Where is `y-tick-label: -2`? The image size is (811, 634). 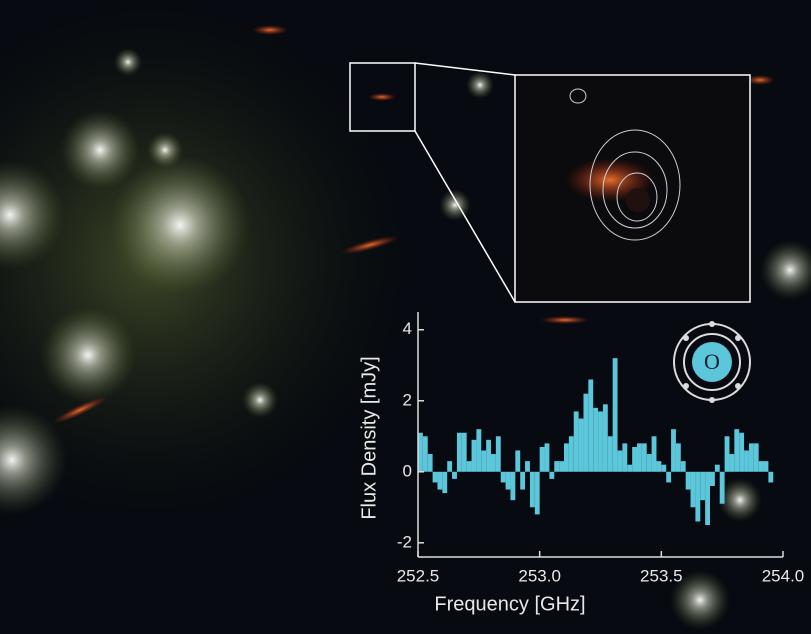
y-tick-label: -2 is located at coordinates (404, 541).